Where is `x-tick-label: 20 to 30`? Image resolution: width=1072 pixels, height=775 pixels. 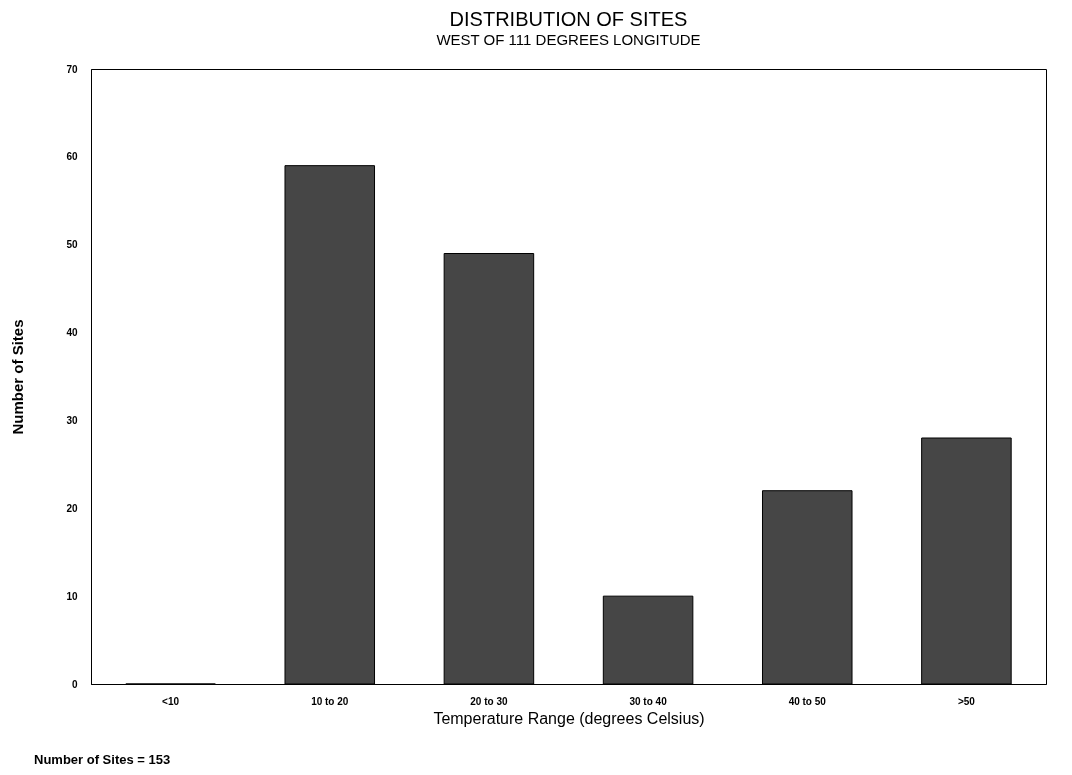 x-tick-label: 20 to 30 is located at coordinates (489, 701).